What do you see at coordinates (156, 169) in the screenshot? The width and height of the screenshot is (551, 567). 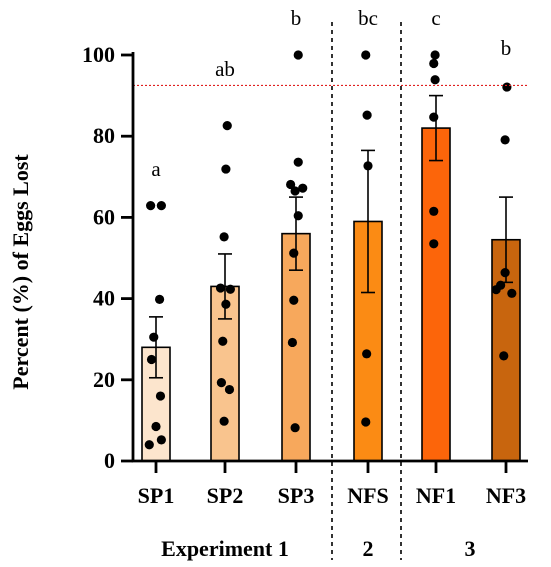 I see `significance-letter-sp1: a` at bounding box center [156, 169].